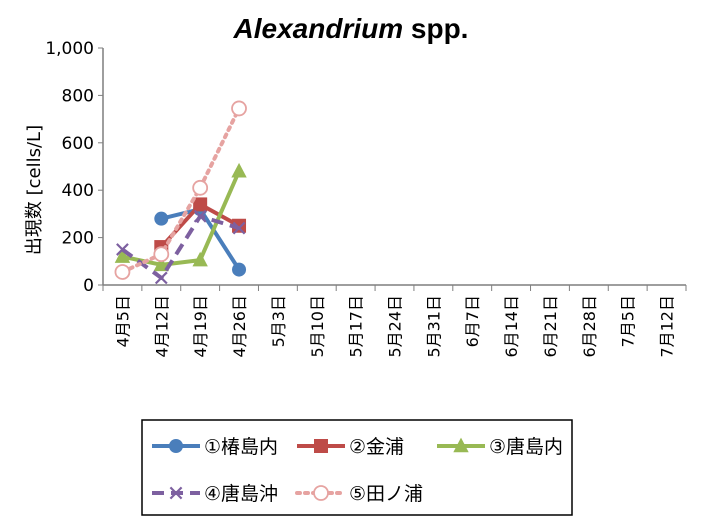 Image resolution: width=702 pixels, height=517 pixels. Describe the element at coordinates (526, 447) in the screenshot. I see `legend-label: ③唐島内` at that location.